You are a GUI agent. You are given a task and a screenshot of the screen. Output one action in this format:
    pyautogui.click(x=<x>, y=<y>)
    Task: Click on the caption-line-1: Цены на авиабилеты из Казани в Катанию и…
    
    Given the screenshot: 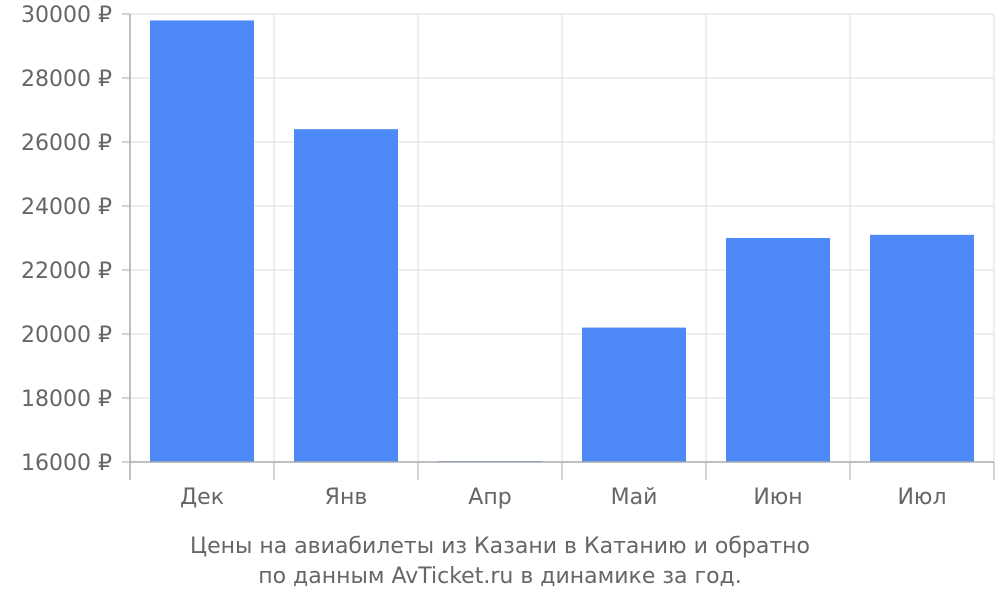 What is the action you would take?
    pyautogui.click(x=499, y=546)
    